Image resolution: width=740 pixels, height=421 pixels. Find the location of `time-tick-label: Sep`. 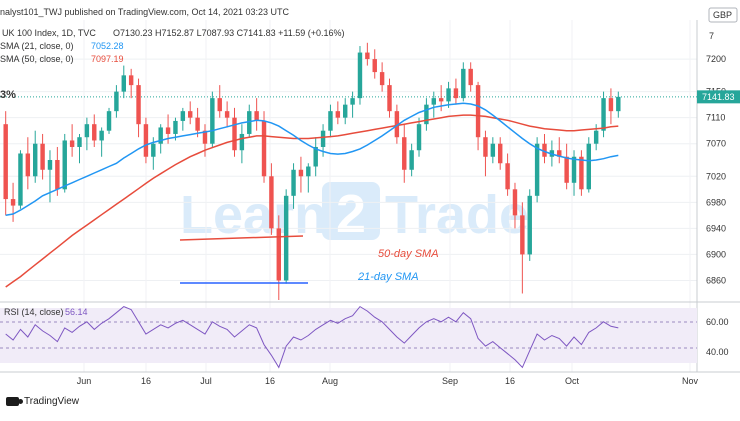

time-tick-label: Sep is located at coordinates (450, 381).